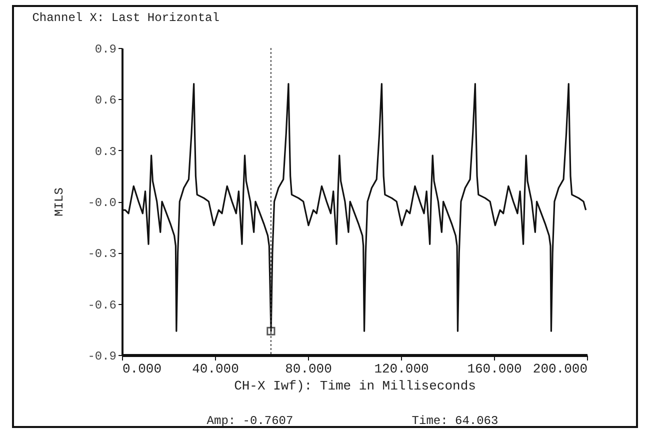 The height and width of the screenshot is (434, 650). What do you see at coordinates (455, 421) in the screenshot?
I see `text: Time: 64.063` at bounding box center [455, 421].